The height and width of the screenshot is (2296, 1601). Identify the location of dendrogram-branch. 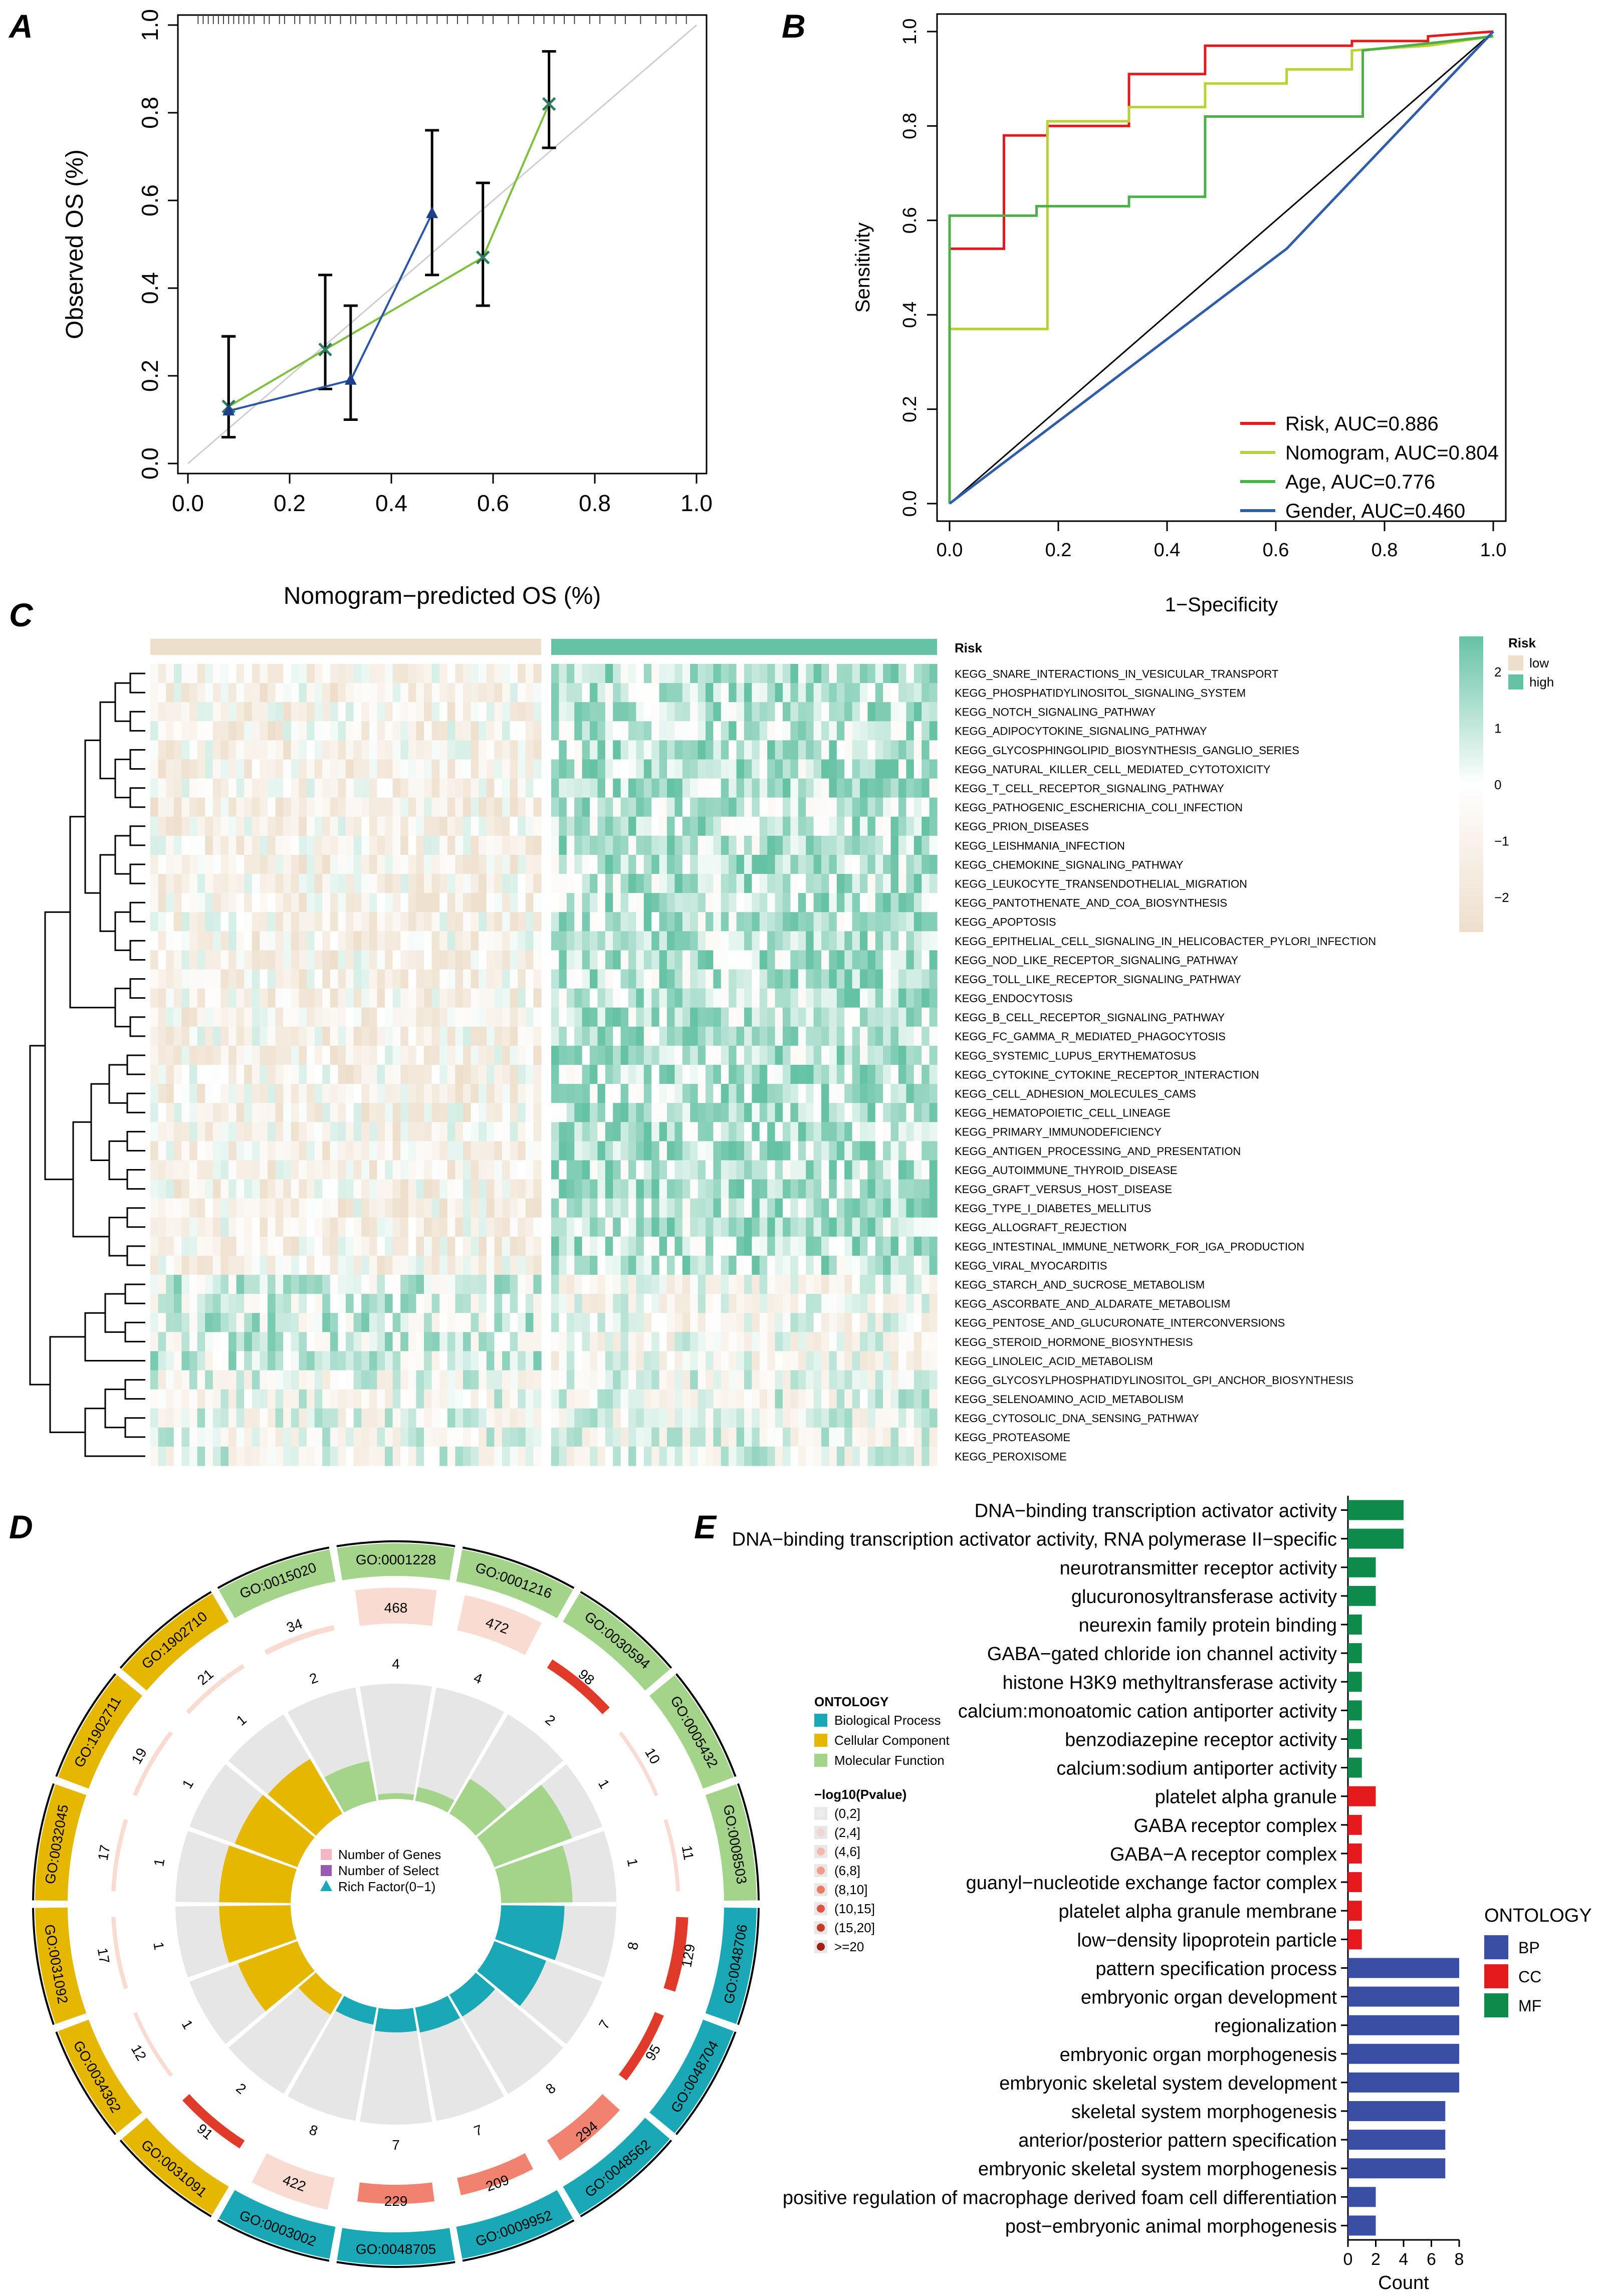
(134, 1427).